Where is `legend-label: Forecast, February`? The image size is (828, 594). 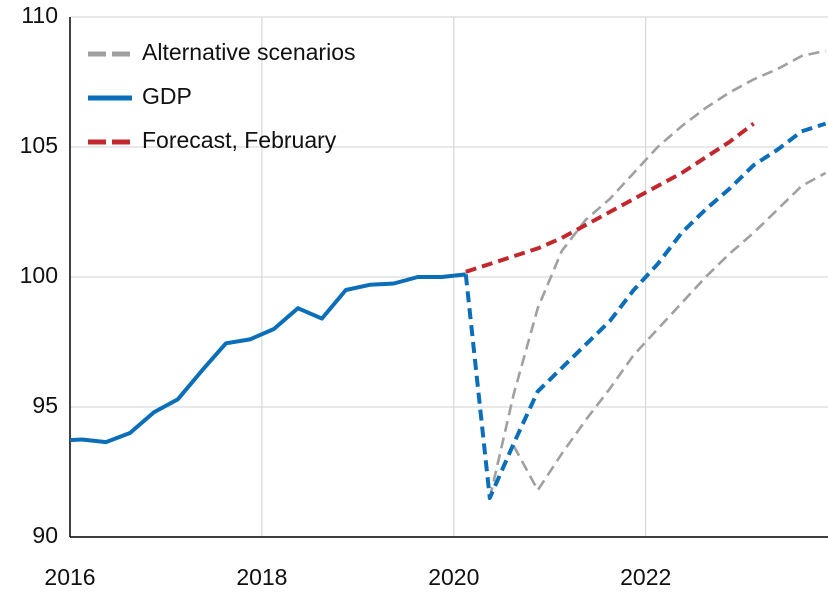 legend-label: Forecast, February is located at coordinates (239, 140).